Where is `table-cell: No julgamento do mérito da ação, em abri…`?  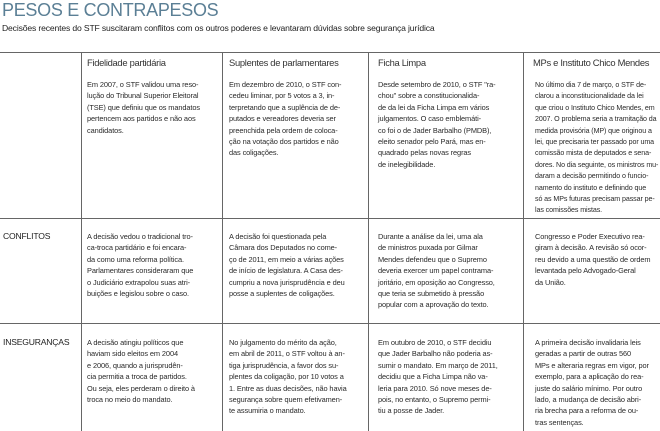
table-cell: No julgamento do mérito da ação, em abri… is located at coordinates (288, 377).